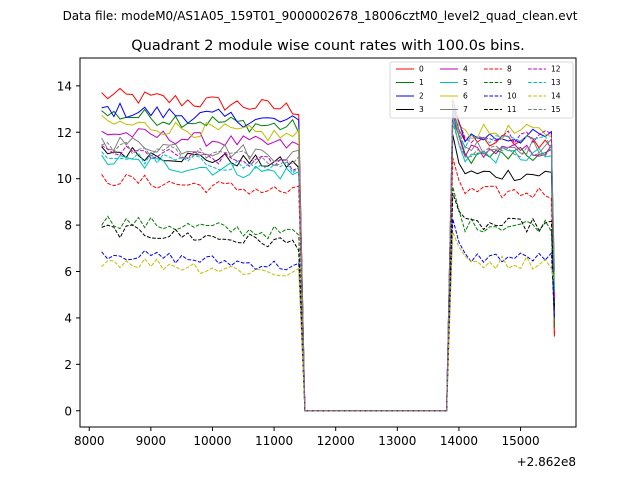 The height and width of the screenshot is (480, 640). I want to click on x-offset-label: +2.862e8, so click(546, 462).